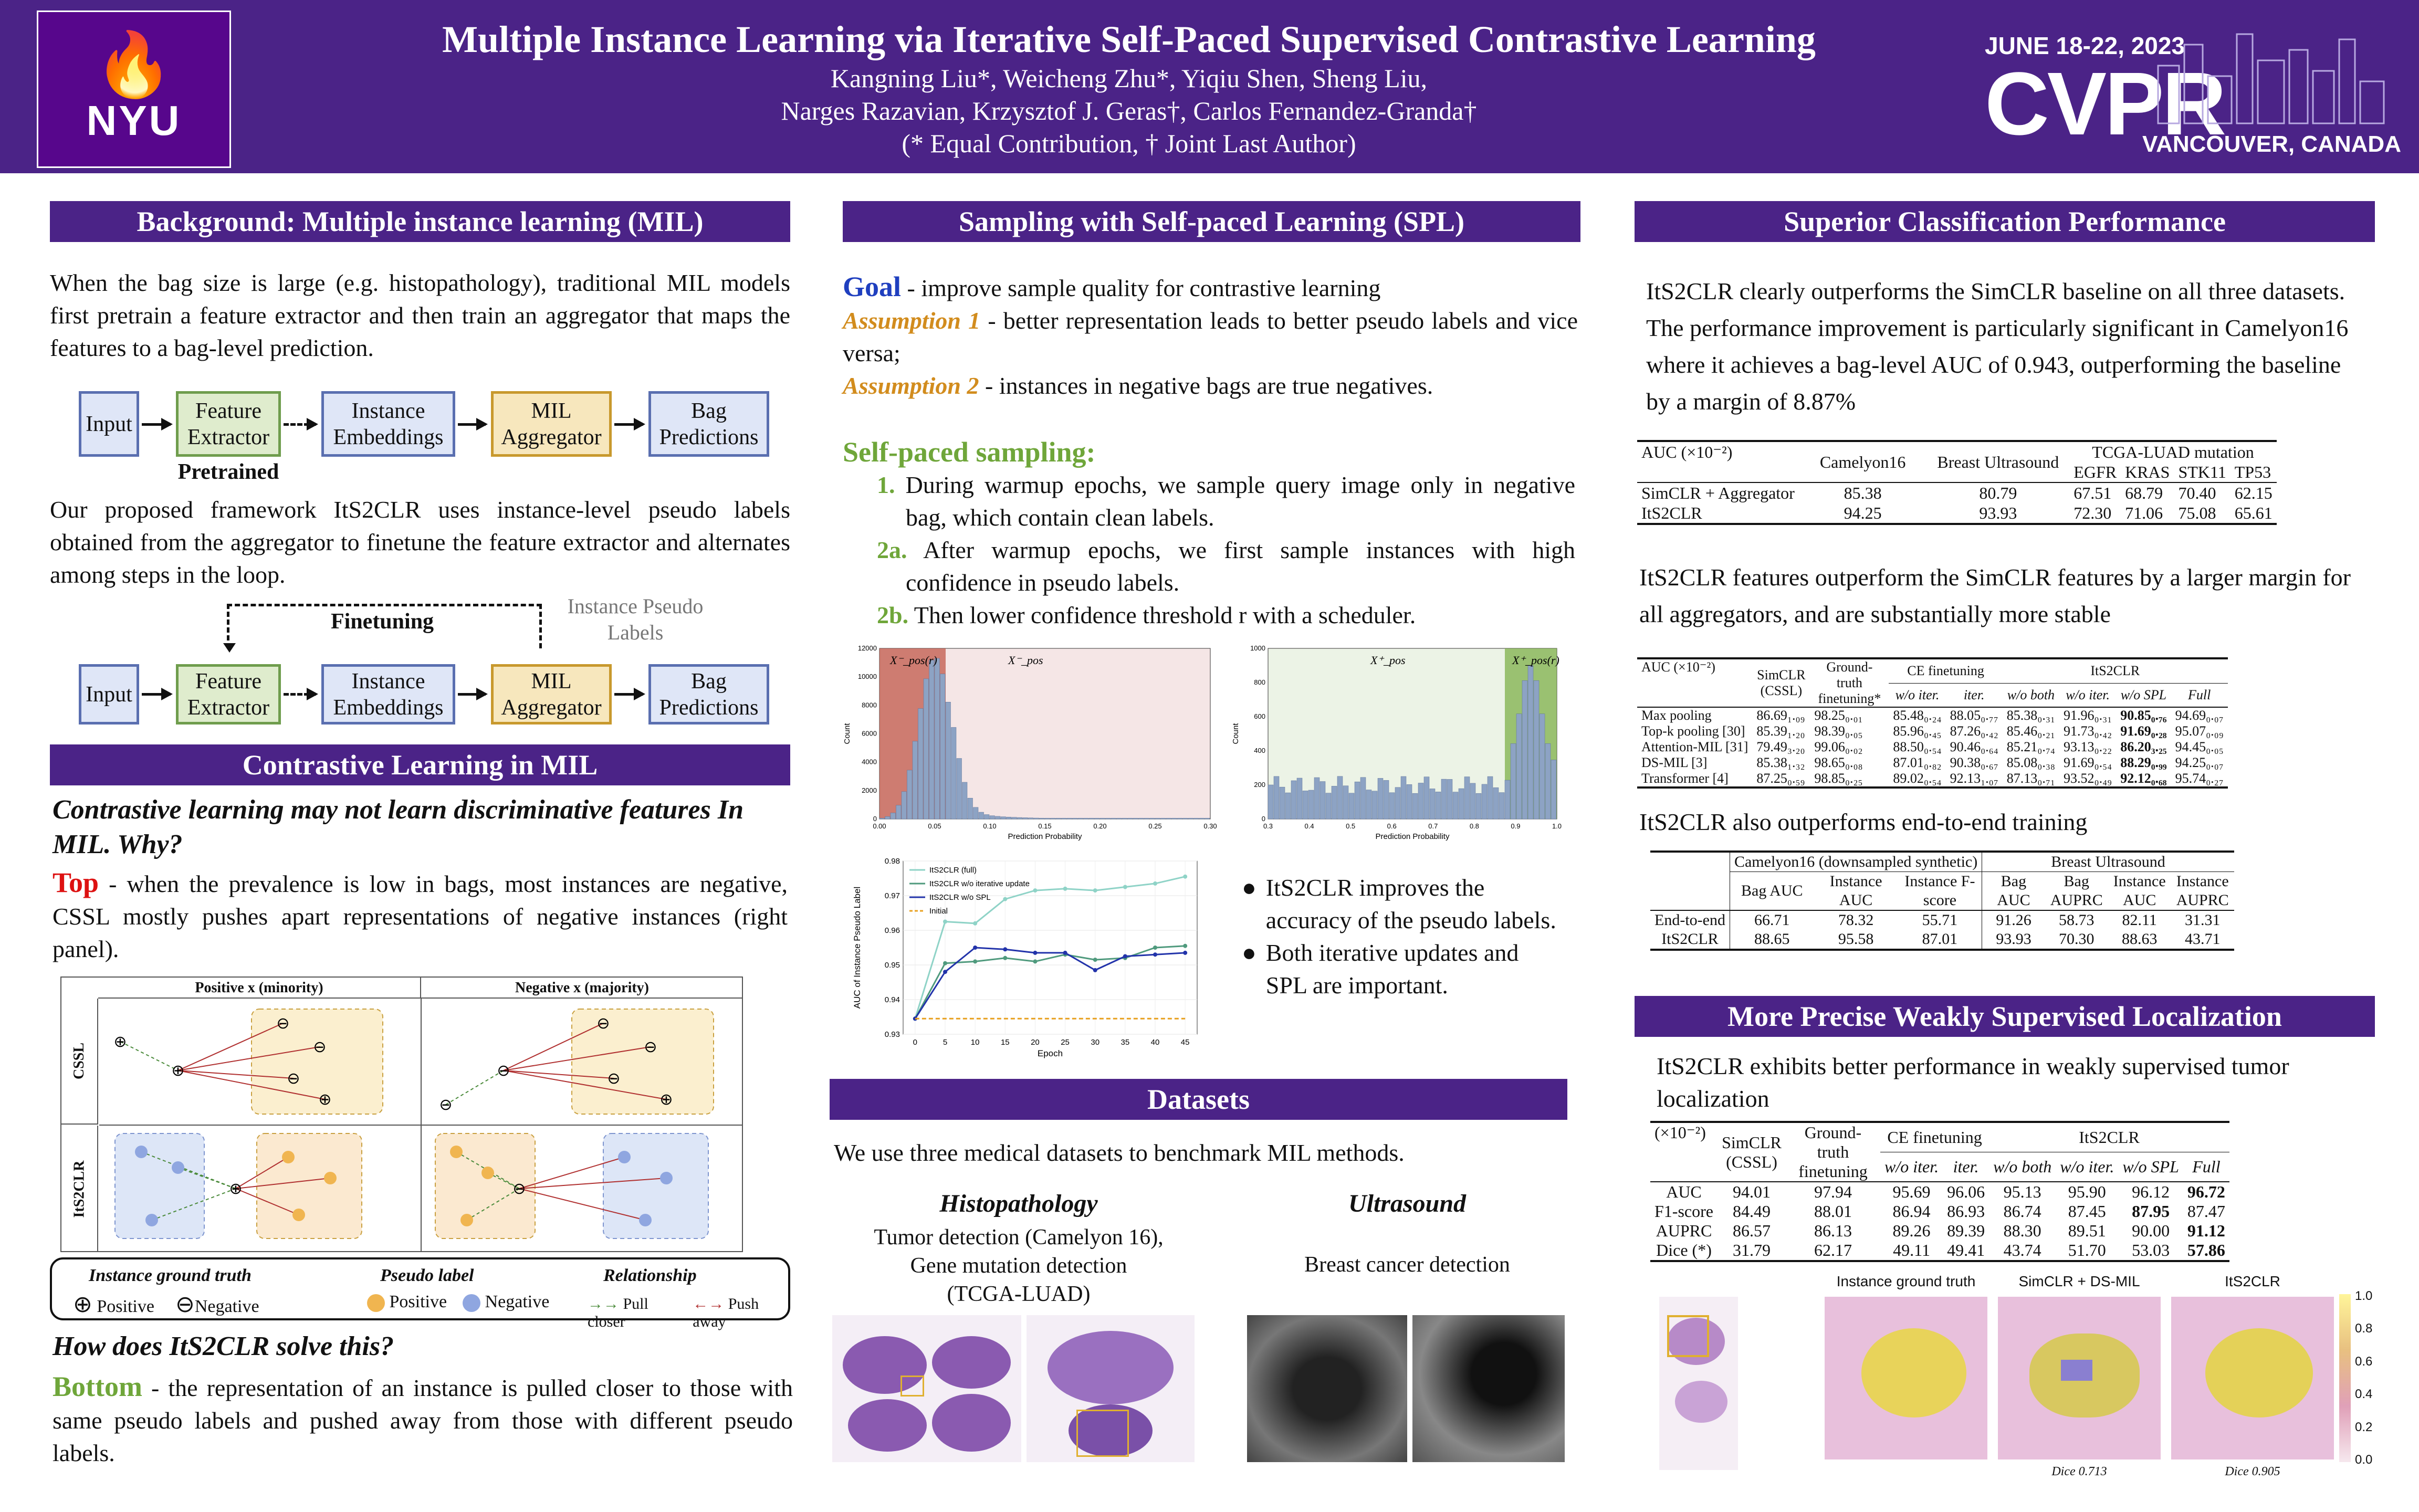 The image size is (2419, 1512). I want to click on colorbar-tick: 1.0, so click(2364, 1296).